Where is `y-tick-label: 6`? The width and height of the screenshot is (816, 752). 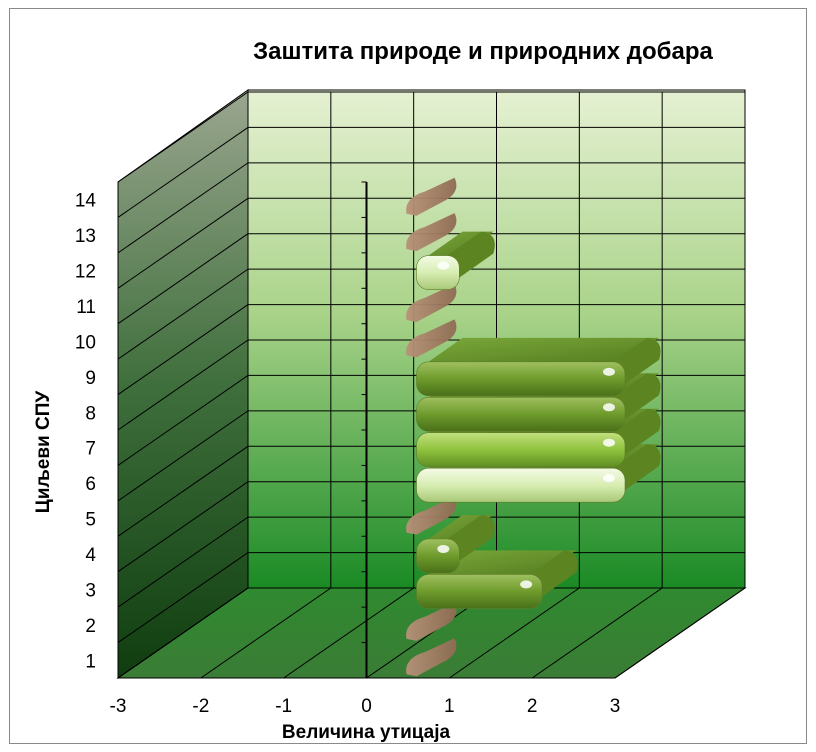 y-tick-label: 6 is located at coordinates (90, 484).